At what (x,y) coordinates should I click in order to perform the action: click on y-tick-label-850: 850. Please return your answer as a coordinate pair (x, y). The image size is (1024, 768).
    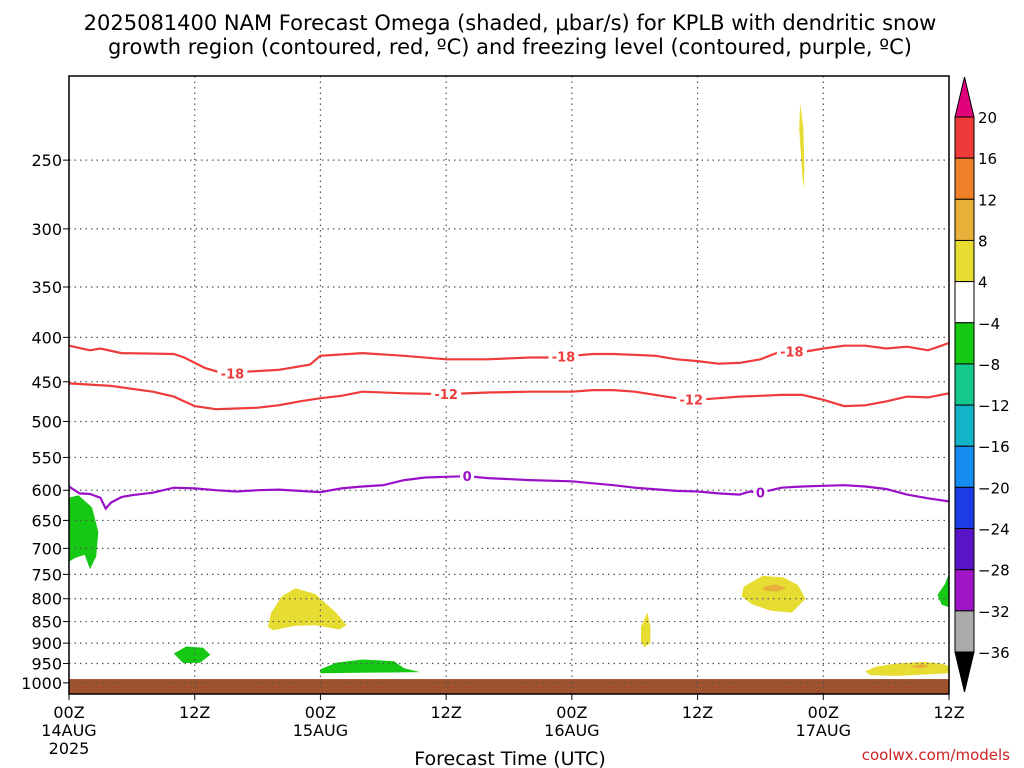
    Looking at the image, I should click on (46, 622).